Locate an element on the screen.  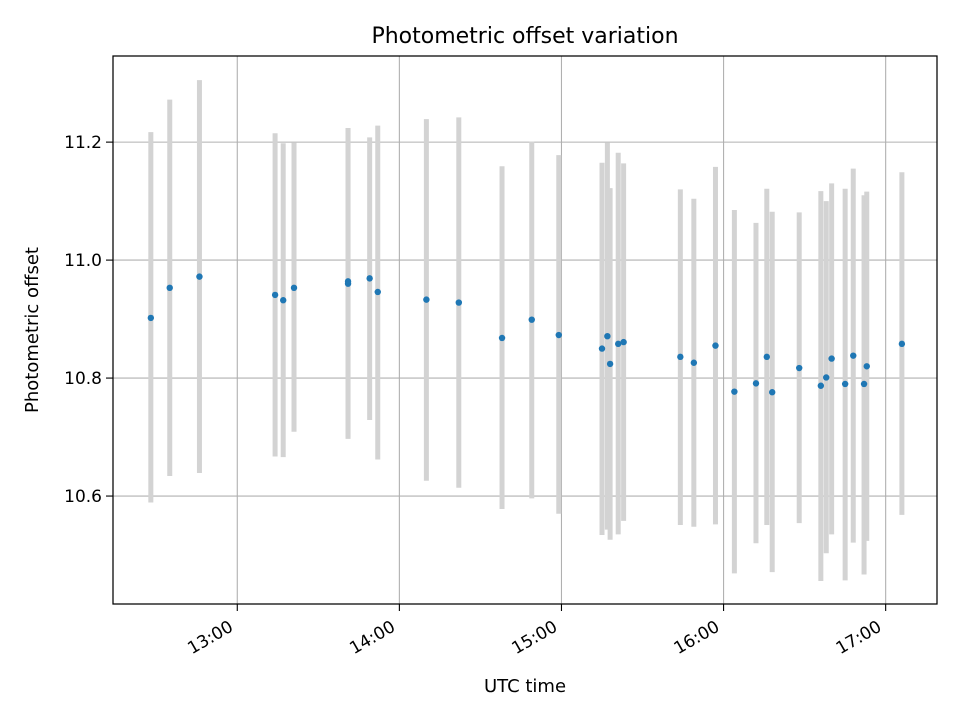
y-axis-label: Photometric offset is located at coordinates (32, 330).